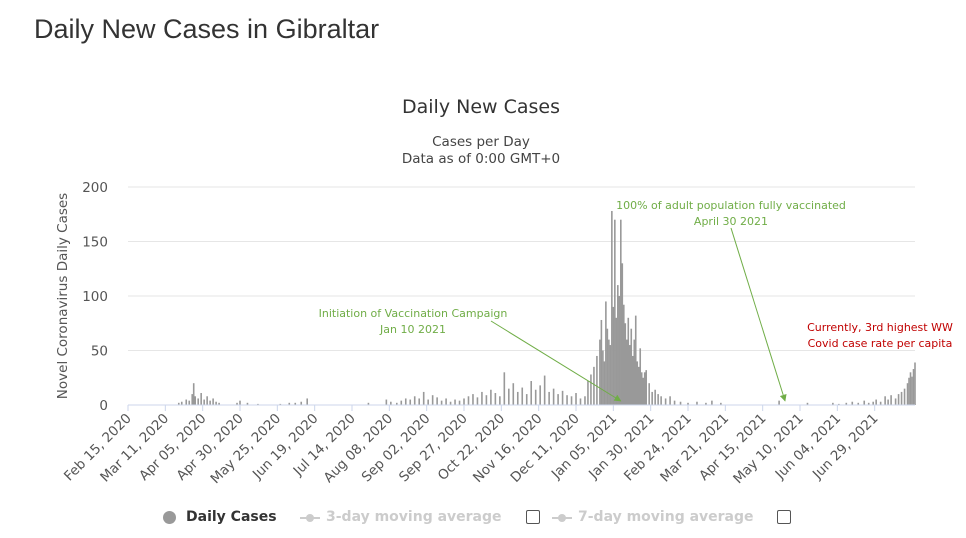 This screenshot has width=966, height=538. I want to click on page-heading: Daily New Cases in Gibraltar, so click(207, 29).